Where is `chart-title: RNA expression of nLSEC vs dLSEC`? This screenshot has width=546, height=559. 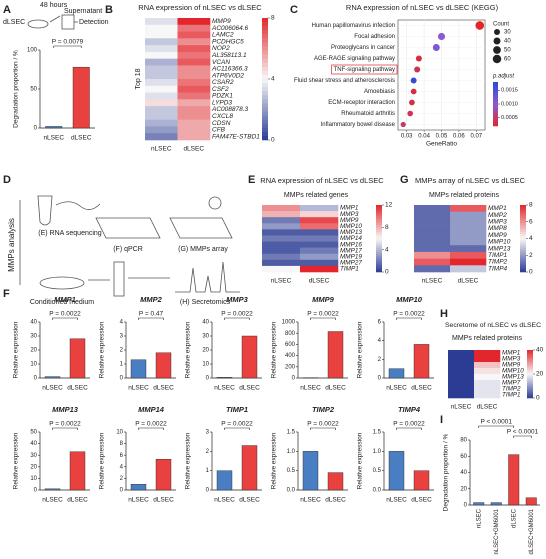 chart-title: RNA expression of nLSEC vs dLSEC is located at coordinates (200, 7).